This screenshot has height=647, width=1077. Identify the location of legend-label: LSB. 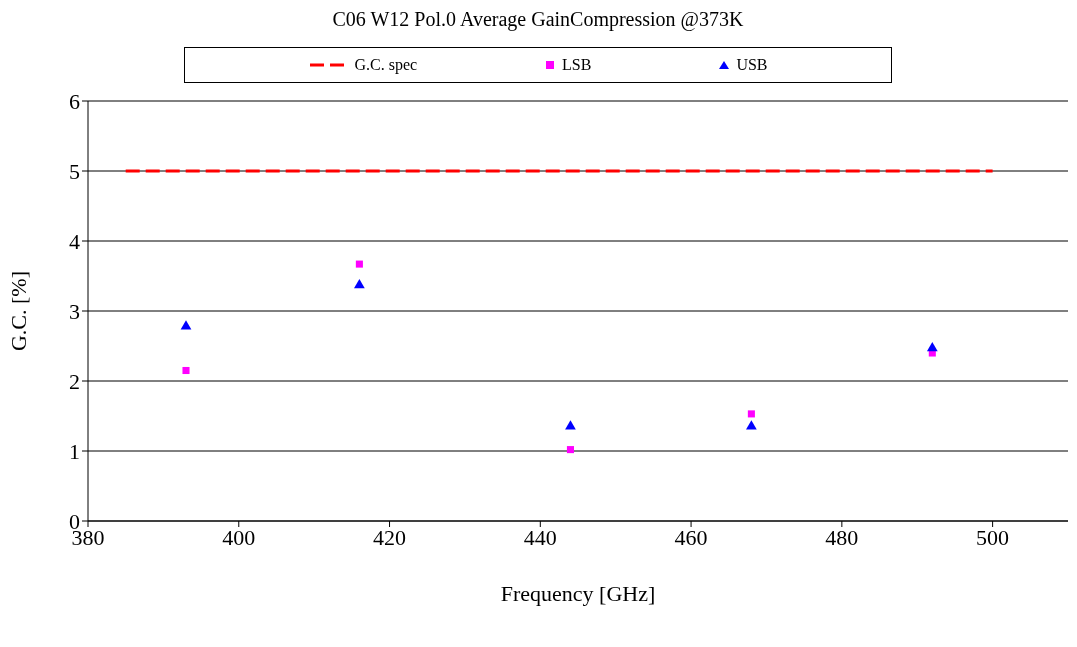
(577, 65).